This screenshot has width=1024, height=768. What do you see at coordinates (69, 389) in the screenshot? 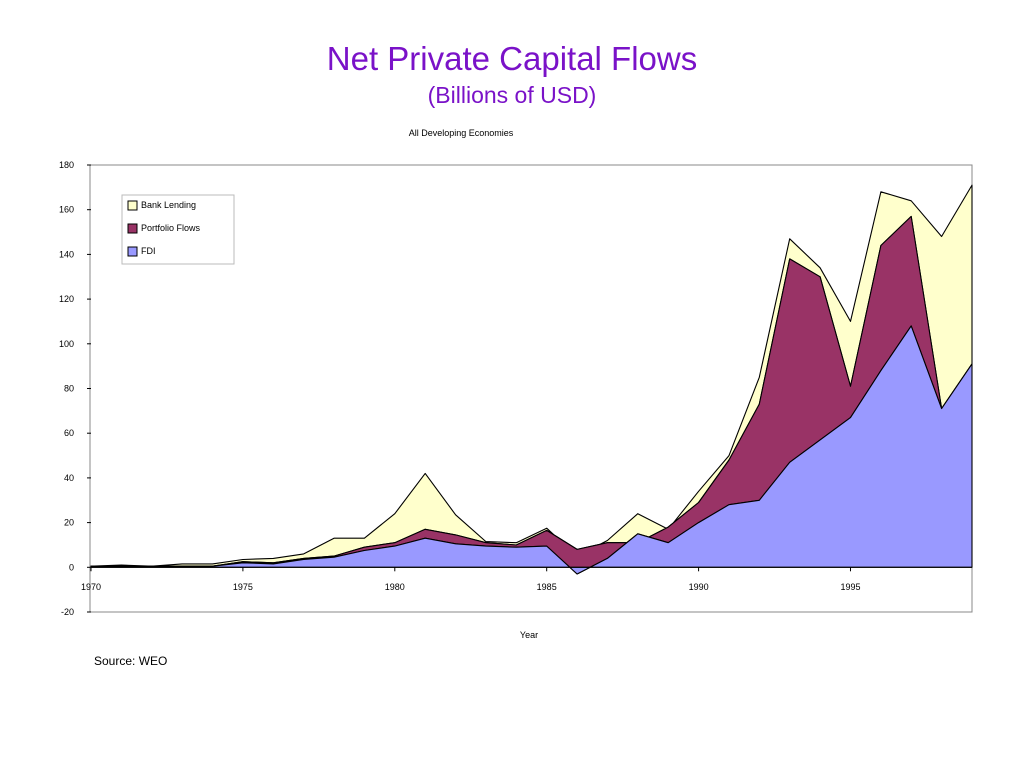
I see `y-tick-label: 80` at bounding box center [69, 389].